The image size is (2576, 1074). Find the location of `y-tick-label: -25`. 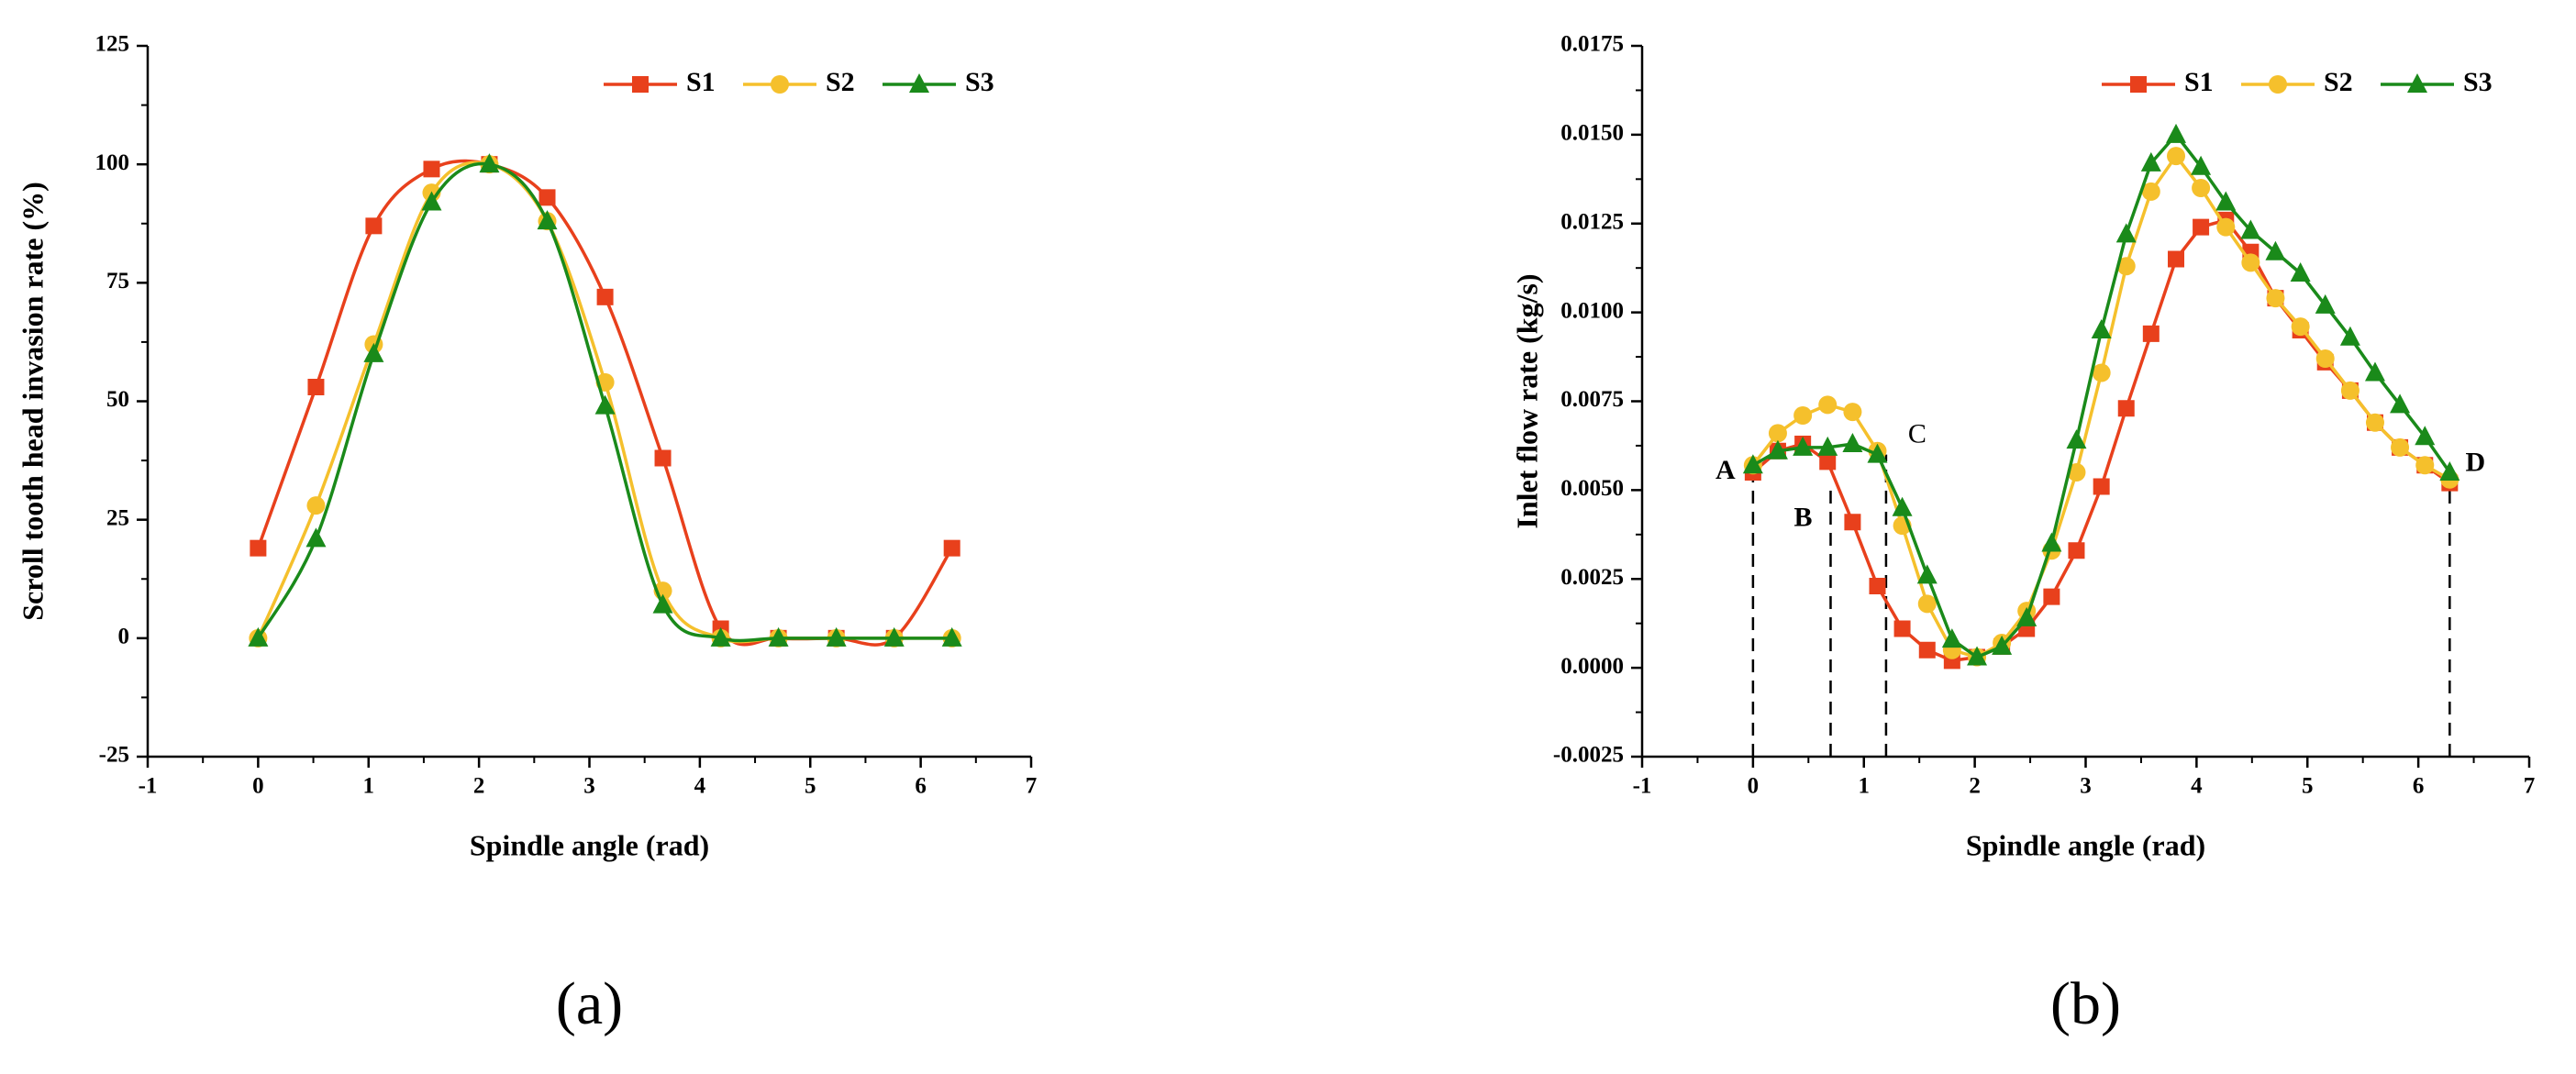

y-tick-label: -25 is located at coordinates (114, 755).